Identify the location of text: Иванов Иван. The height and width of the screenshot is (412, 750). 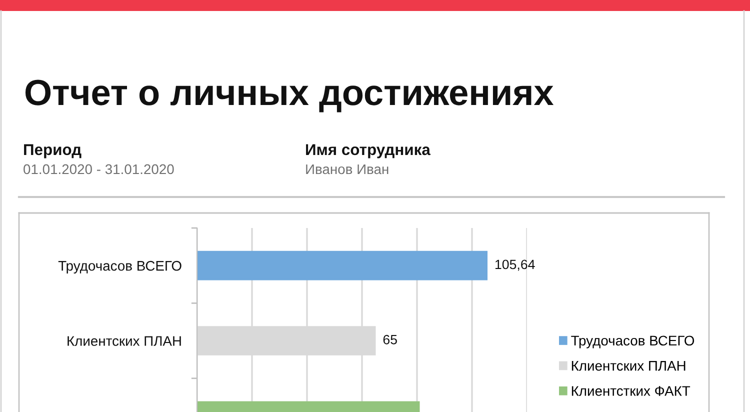
(347, 169).